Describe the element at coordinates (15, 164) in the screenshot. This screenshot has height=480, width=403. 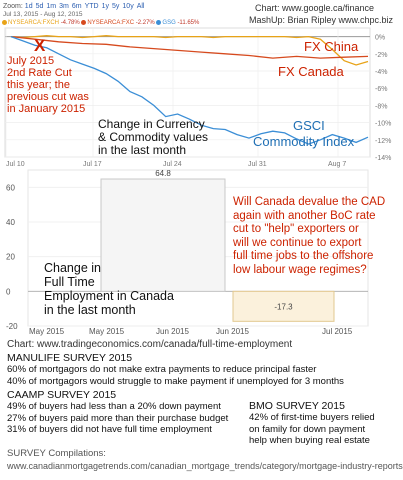
I see `x-tick-label: Jul 10` at that location.